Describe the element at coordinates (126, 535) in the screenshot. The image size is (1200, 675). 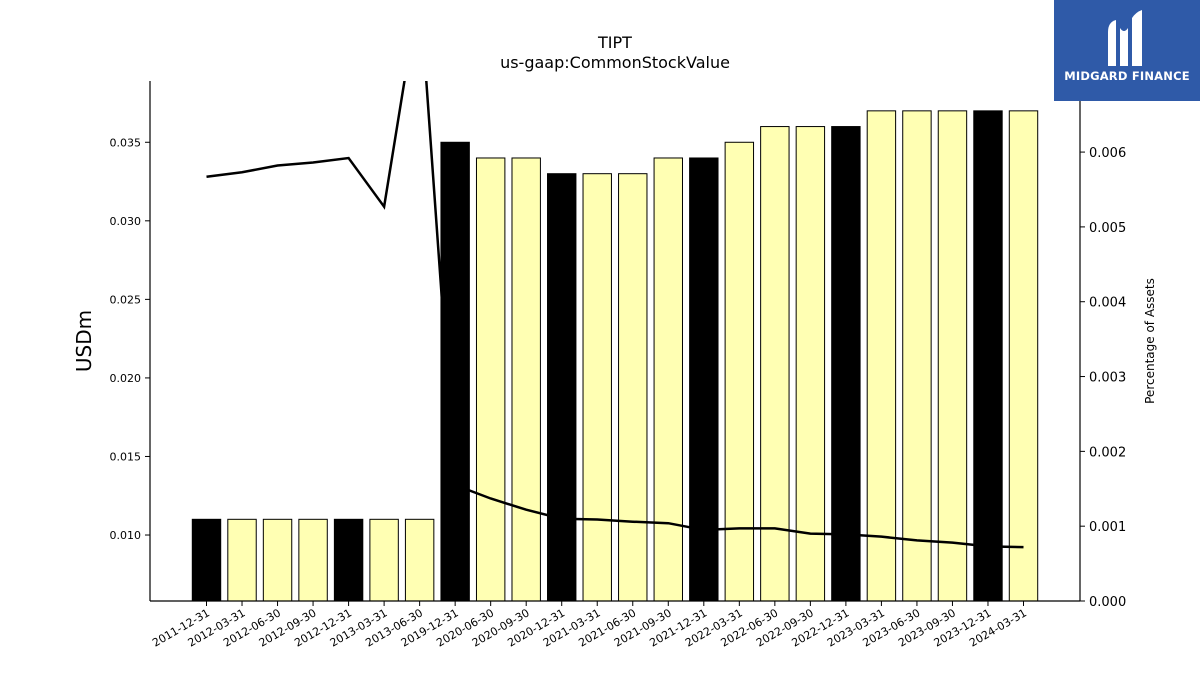
I see `y-tick-label: 0.010` at that location.